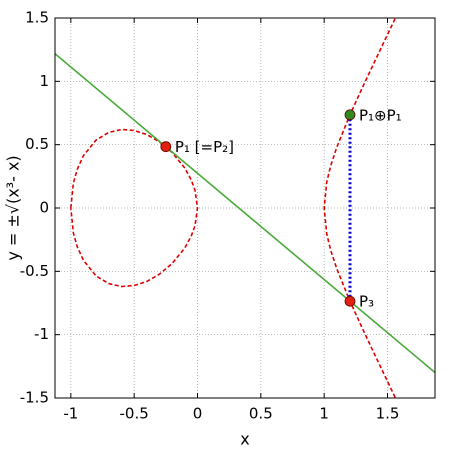  Describe the element at coordinates (34, 271) in the screenshot. I see `y-tick-label: -0.5` at that location.